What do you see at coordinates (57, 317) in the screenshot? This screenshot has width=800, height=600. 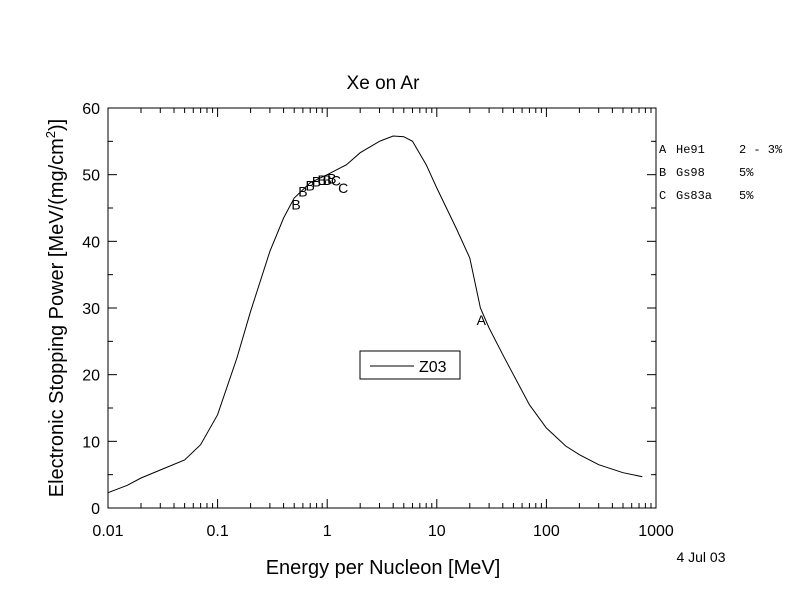 I see `y-axis-label-main: Electronic Stopping Power [MeV/(mg/cm` at bounding box center [57, 317].